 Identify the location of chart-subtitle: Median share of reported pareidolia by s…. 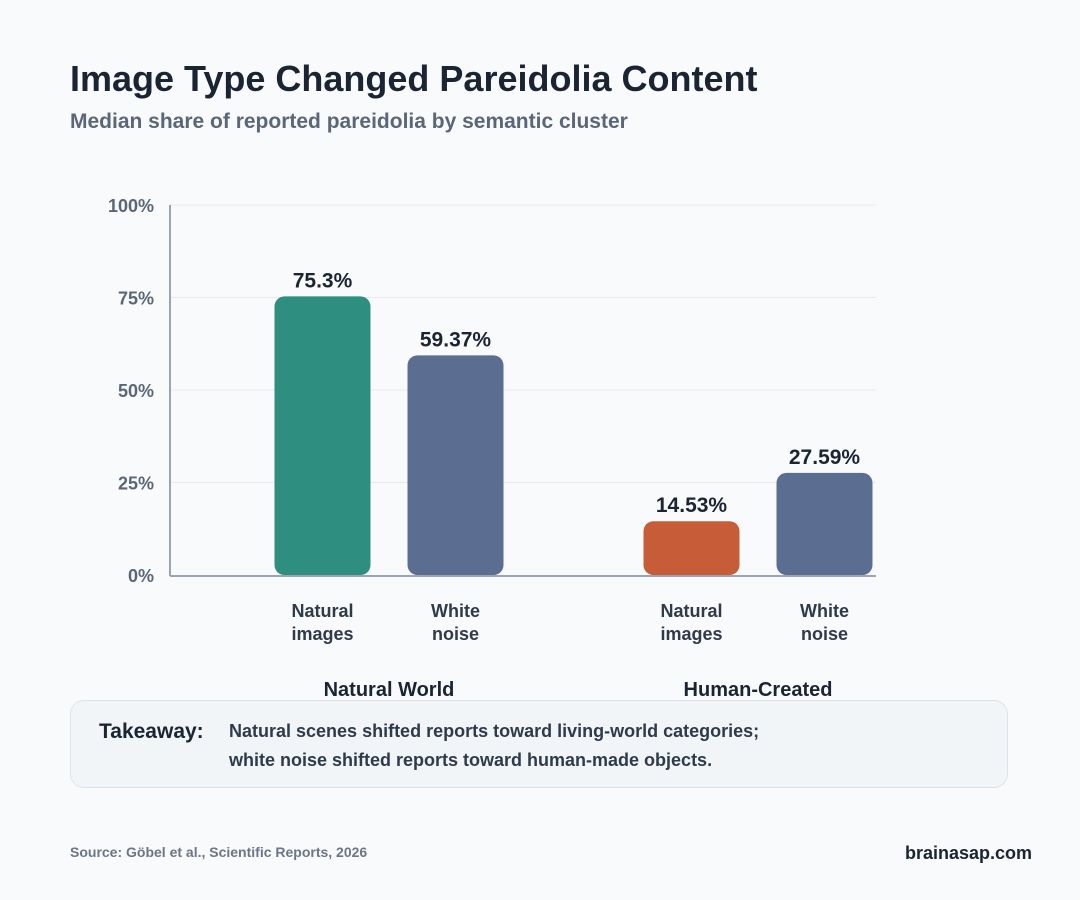
(349, 121).